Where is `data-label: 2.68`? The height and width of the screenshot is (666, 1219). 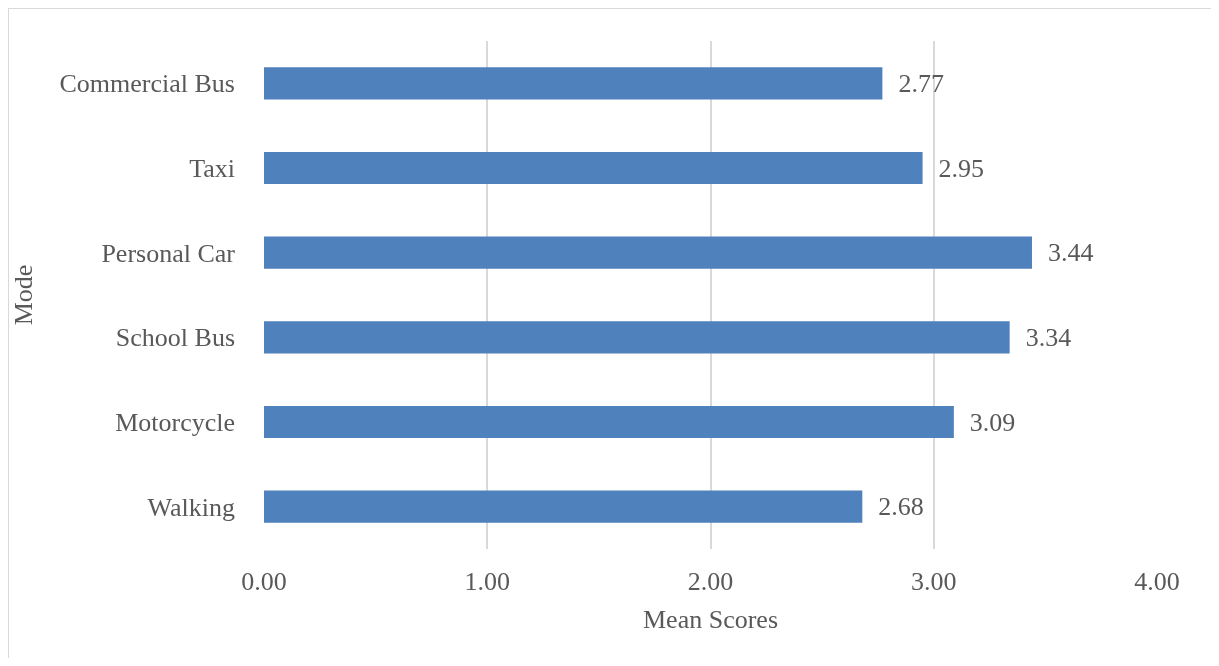
data-label: 2.68 is located at coordinates (894, 507).